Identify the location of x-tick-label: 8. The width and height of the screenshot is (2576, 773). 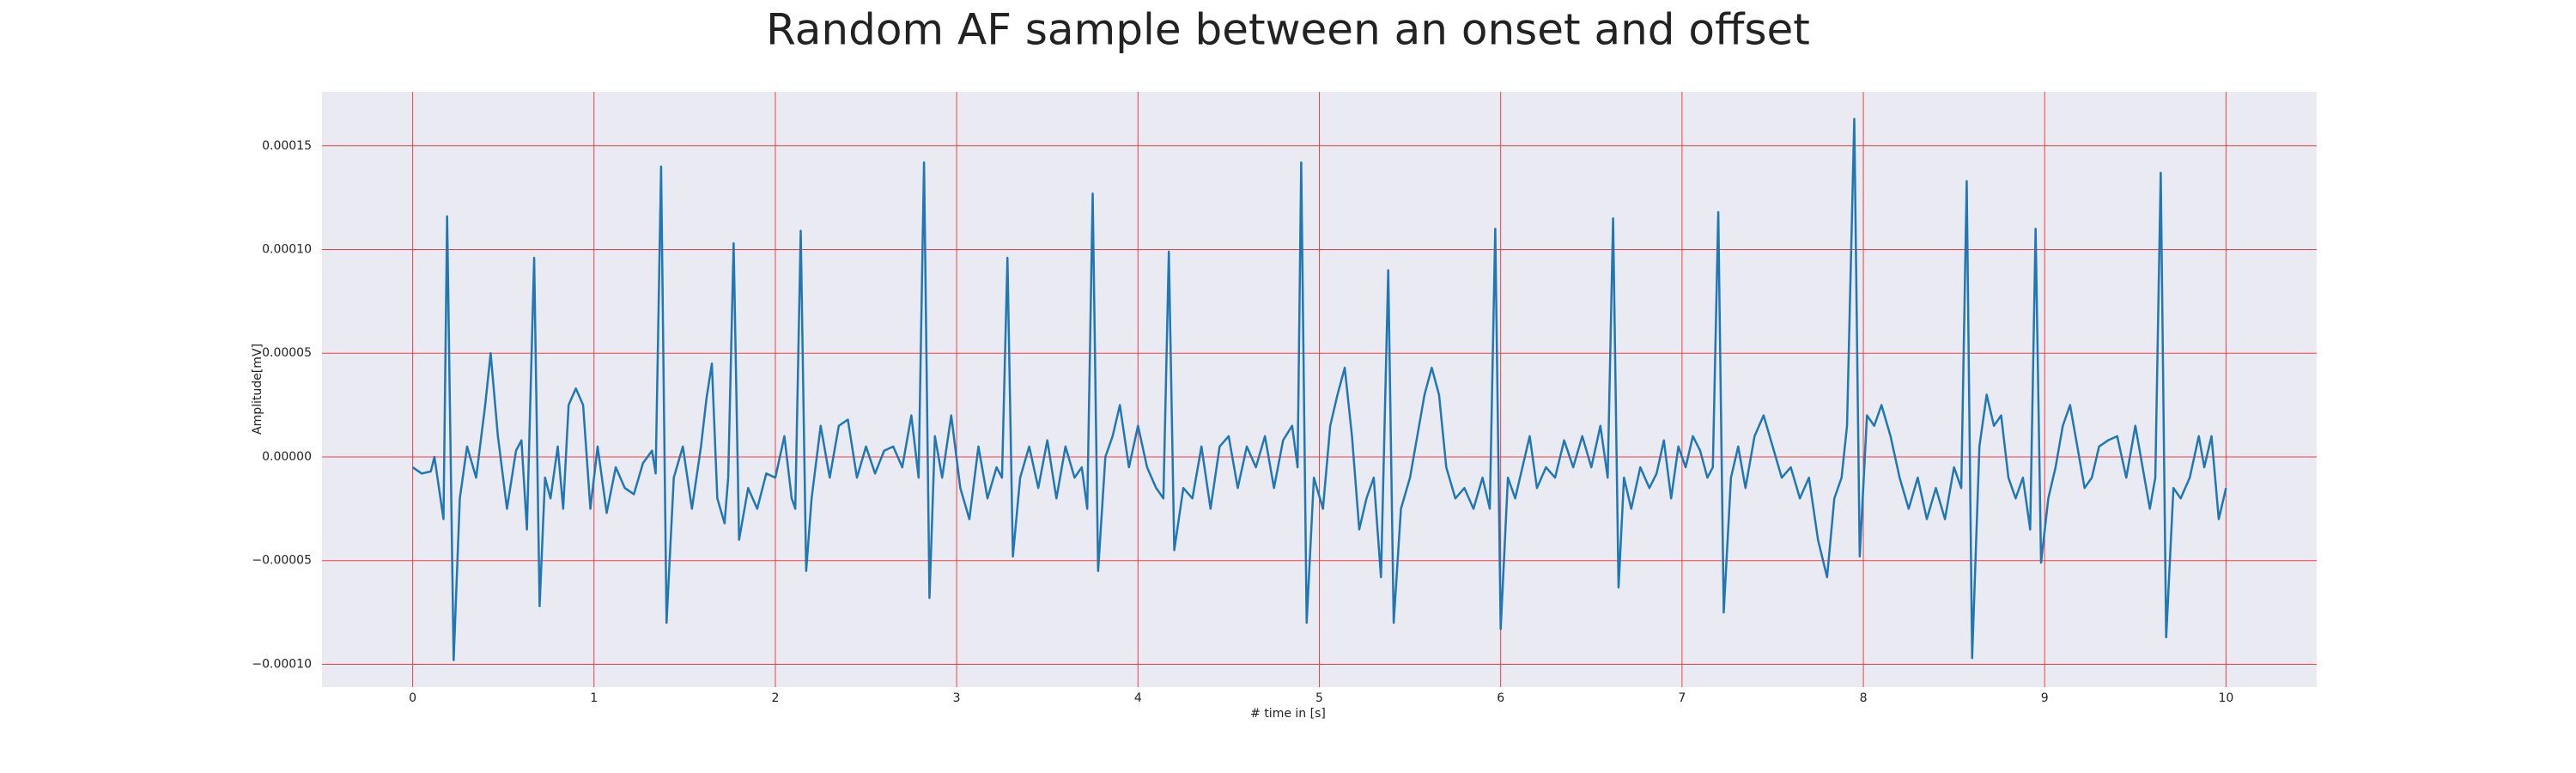
(1864, 698).